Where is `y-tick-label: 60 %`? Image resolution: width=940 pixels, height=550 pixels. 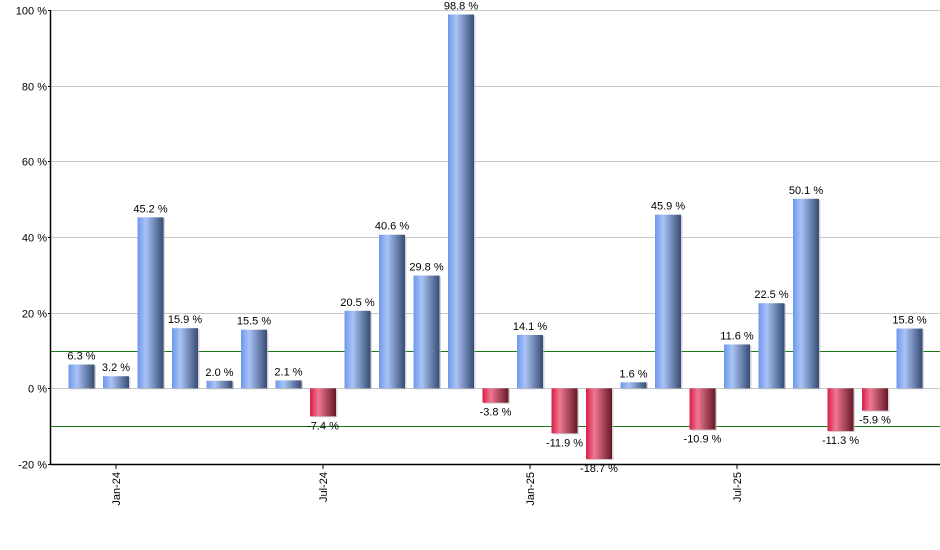 y-tick-label: 60 % is located at coordinates (34, 163).